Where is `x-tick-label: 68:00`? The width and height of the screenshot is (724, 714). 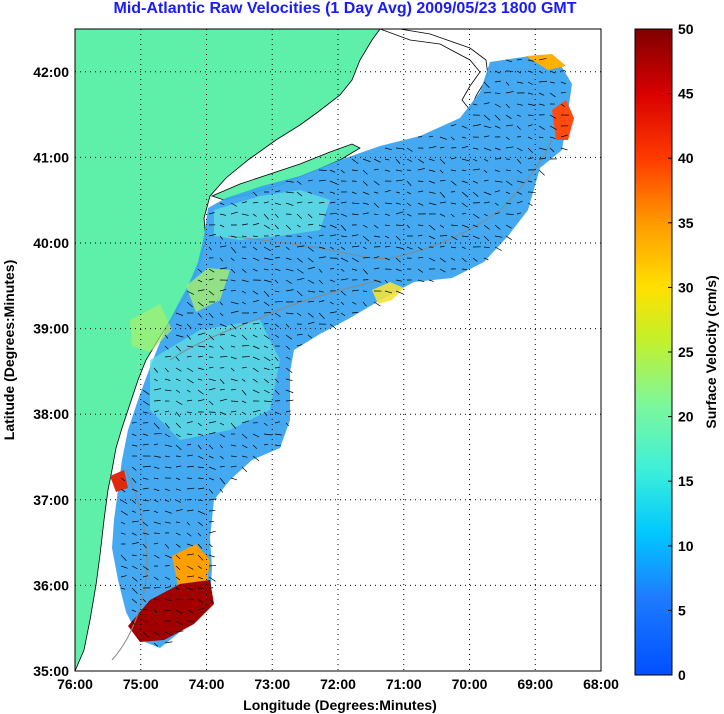 x-tick-label: 68:00 is located at coordinates (601, 684).